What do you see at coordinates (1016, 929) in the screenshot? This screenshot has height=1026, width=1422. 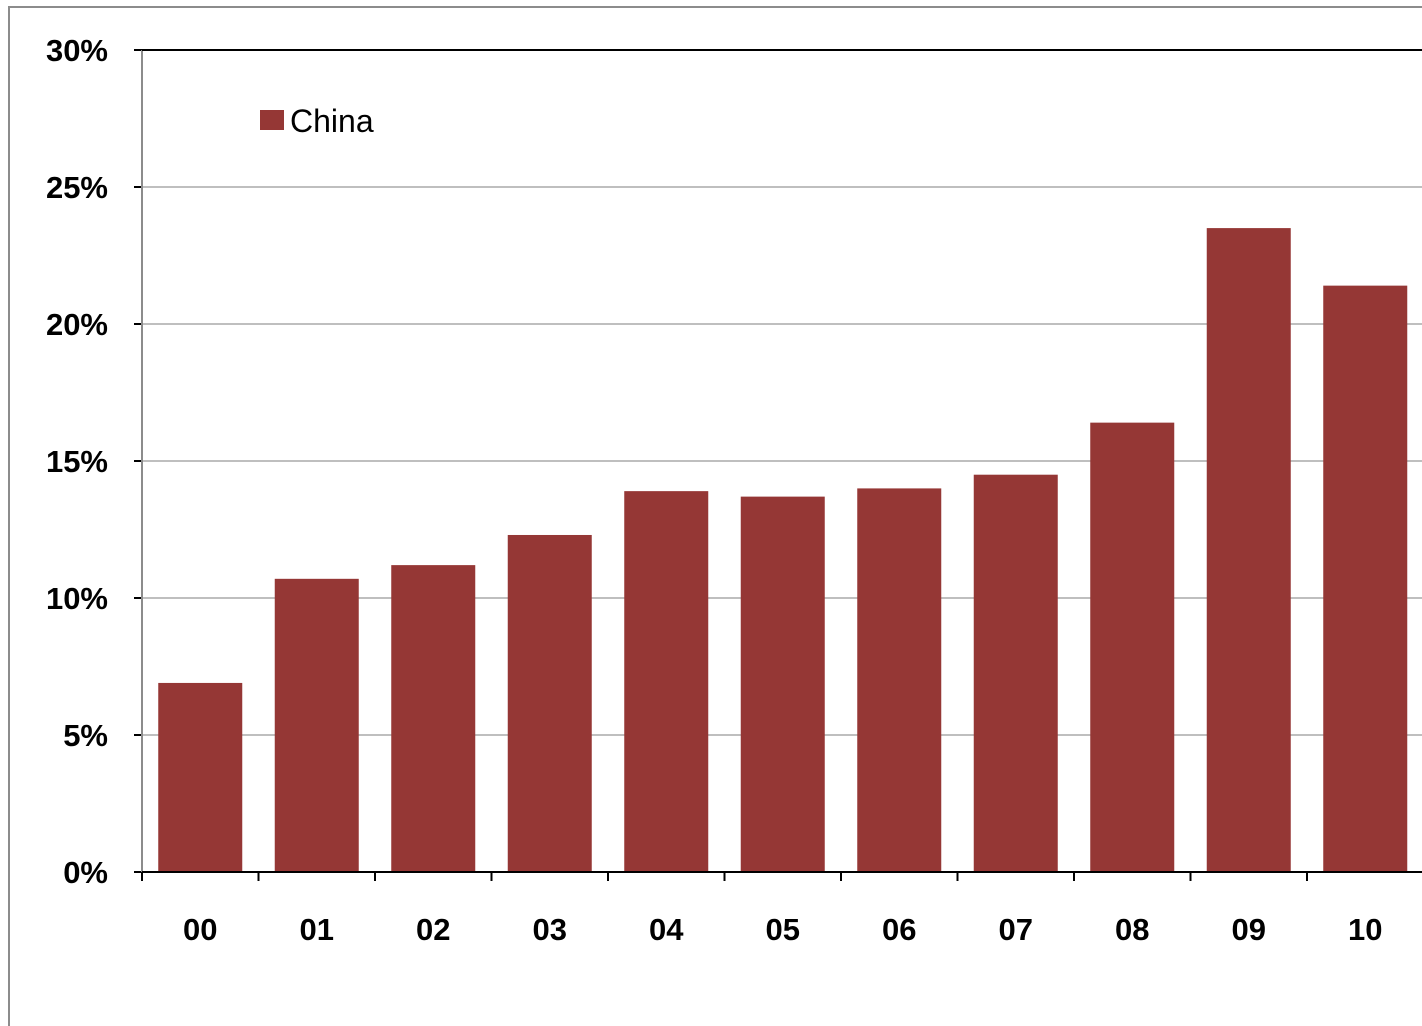 I see `x-tick-label: 07` at bounding box center [1016, 929].